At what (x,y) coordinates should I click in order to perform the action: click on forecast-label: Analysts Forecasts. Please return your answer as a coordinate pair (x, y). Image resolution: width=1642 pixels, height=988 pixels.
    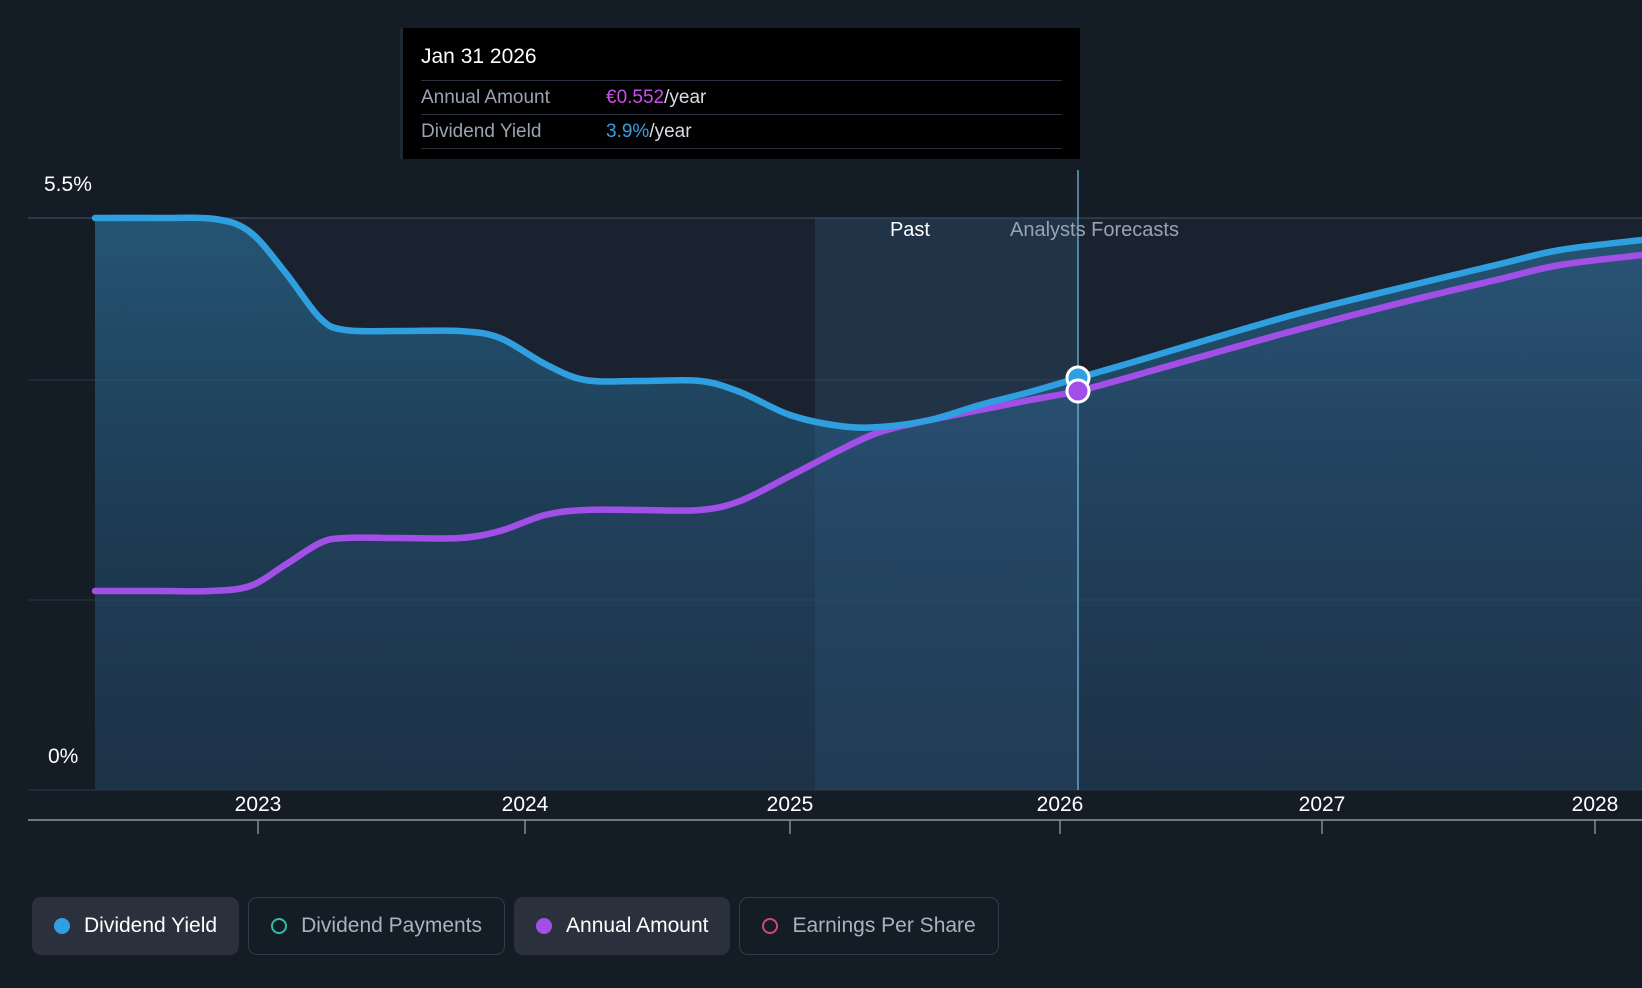
    Looking at the image, I should click on (1094, 230).